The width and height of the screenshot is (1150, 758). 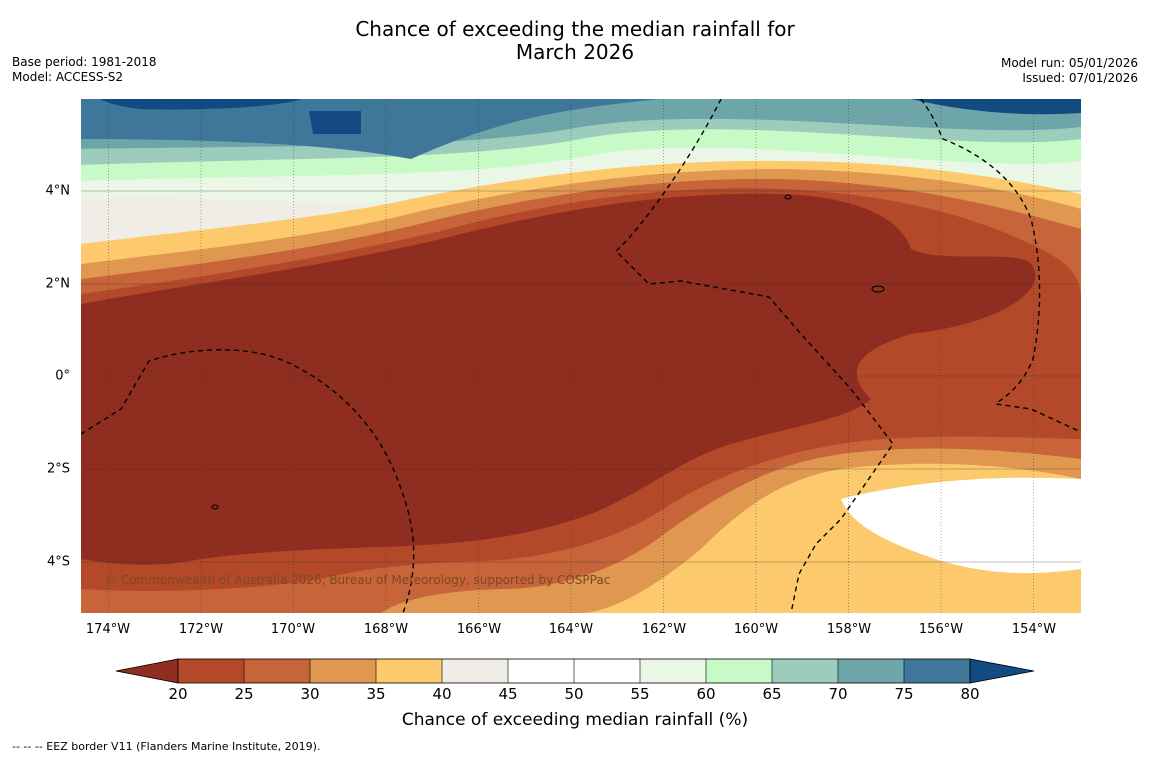 I want to click on lon-label-170w: 170°W, so click(x=293, y=629).